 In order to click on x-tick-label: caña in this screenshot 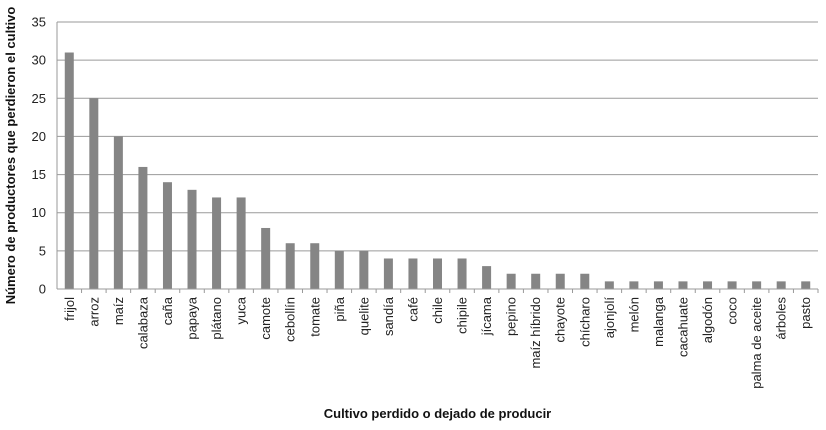, I will do `click(167, 310)`.